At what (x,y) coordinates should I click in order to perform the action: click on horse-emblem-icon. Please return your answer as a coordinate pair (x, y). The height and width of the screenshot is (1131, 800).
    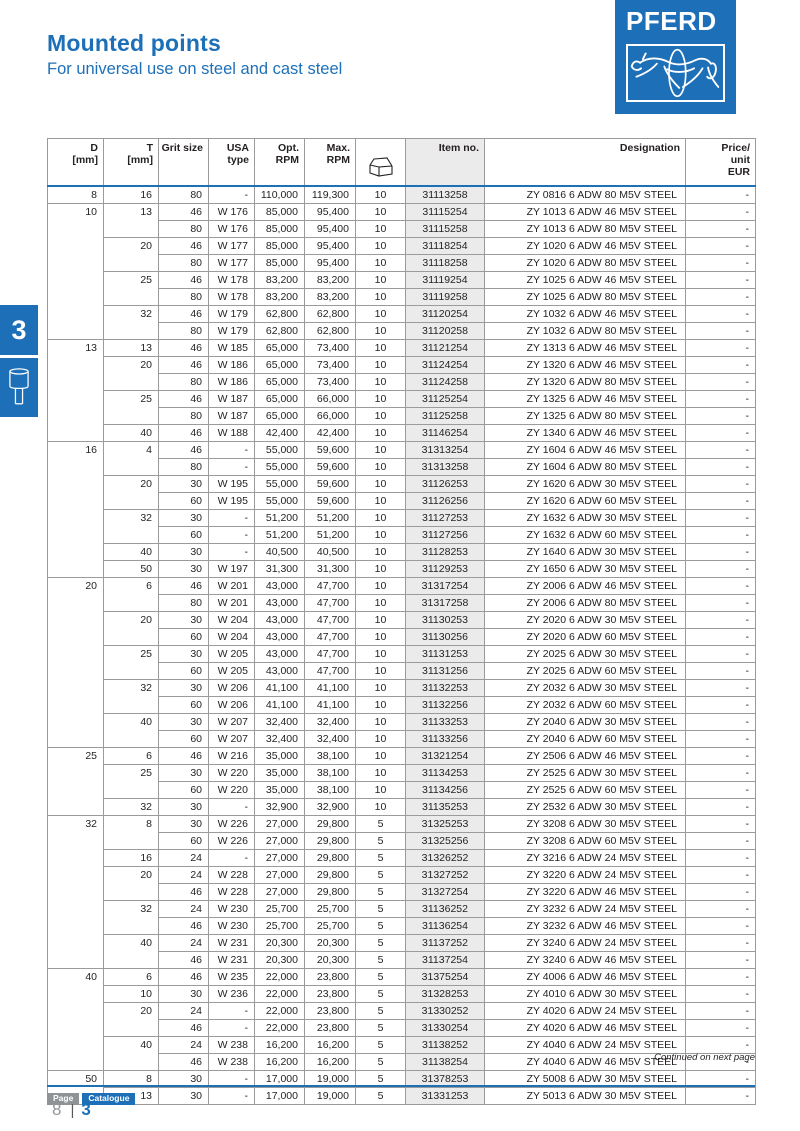
    Looking at the image, I should click on (675, 73).